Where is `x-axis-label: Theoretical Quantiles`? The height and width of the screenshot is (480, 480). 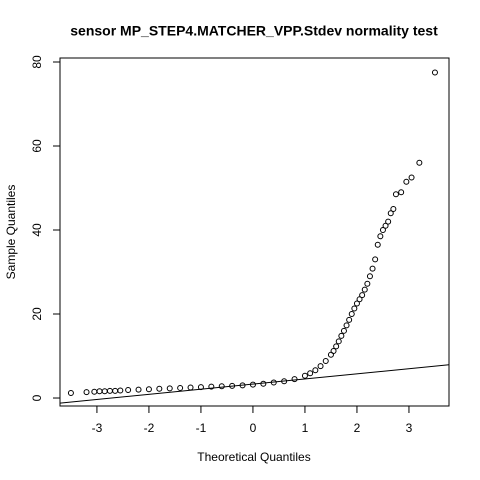
x-axis-label: Theoretical Quantiles is located at coordinates (253, 457).